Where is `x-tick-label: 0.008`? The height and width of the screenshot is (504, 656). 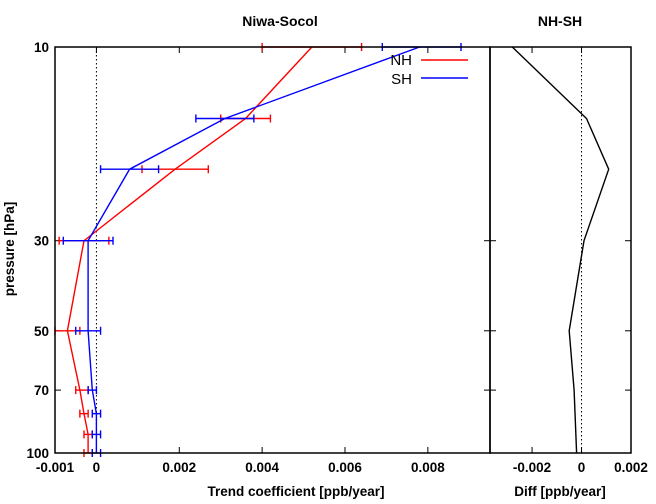 x-tick-label: 0.008 is located at coordinates (428, 467).